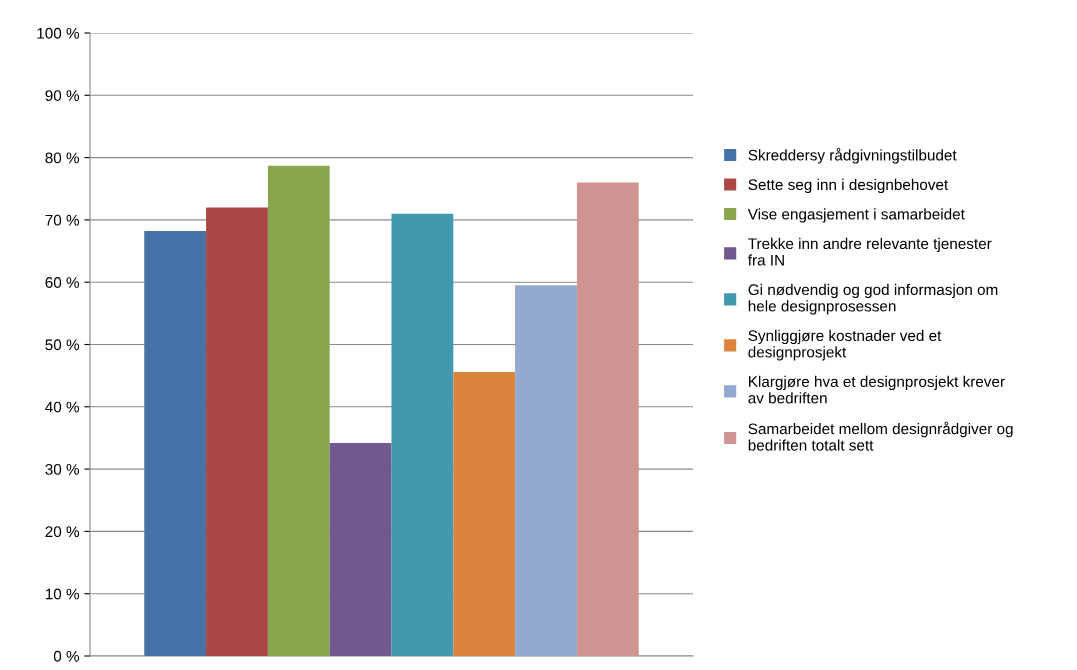 This screenshot has width=1077, height=670. What do you see at coordinates (58, 33) in the screenshot?
I see `y-tick-label: 100 %` at bounding box center [58, 33].